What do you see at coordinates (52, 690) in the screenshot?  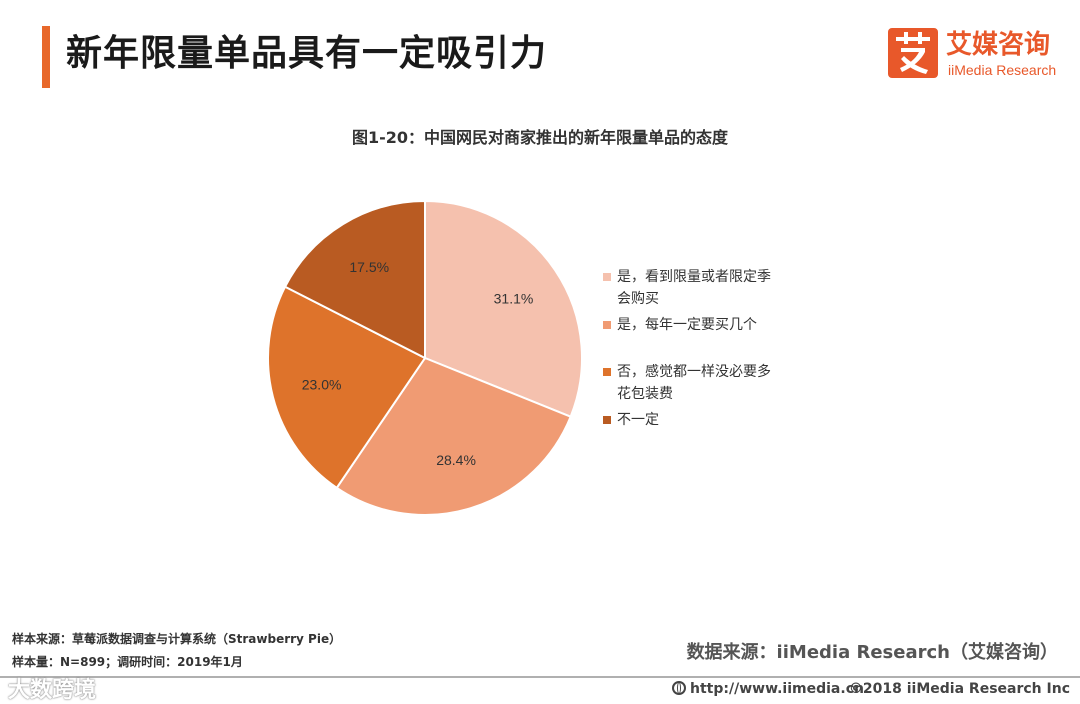 I see `watermark-text: 大数跨境` at bounding box center [52, 690].